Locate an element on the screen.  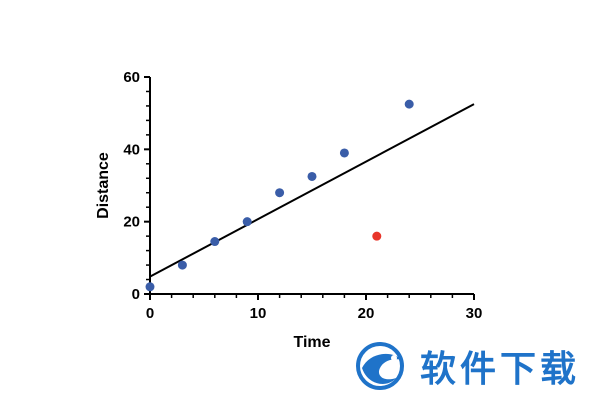
y-tick-label: 60 is located at coordinates (131, 77).